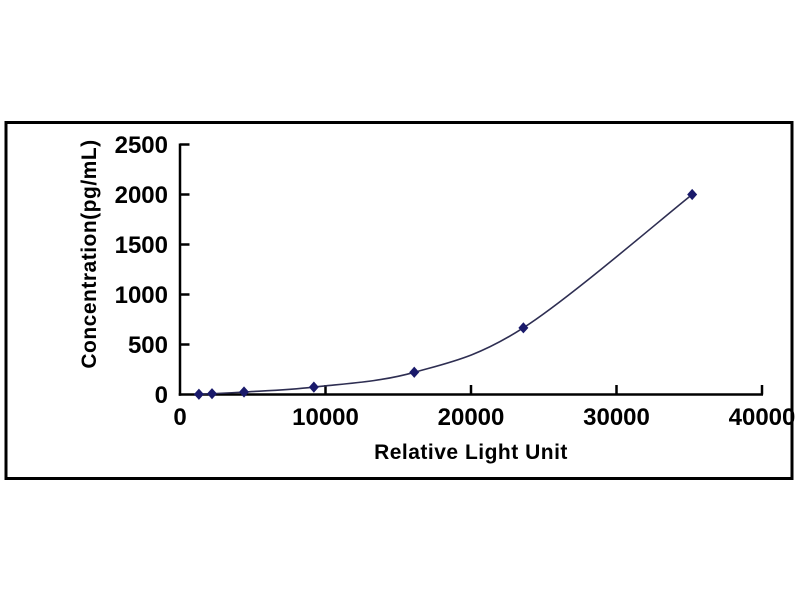 The width and height of the screenshot is (800, 600). Describe the element at coordinates (471, 417) in the screenshot. I see `x-tick-label: 20000` at that location.